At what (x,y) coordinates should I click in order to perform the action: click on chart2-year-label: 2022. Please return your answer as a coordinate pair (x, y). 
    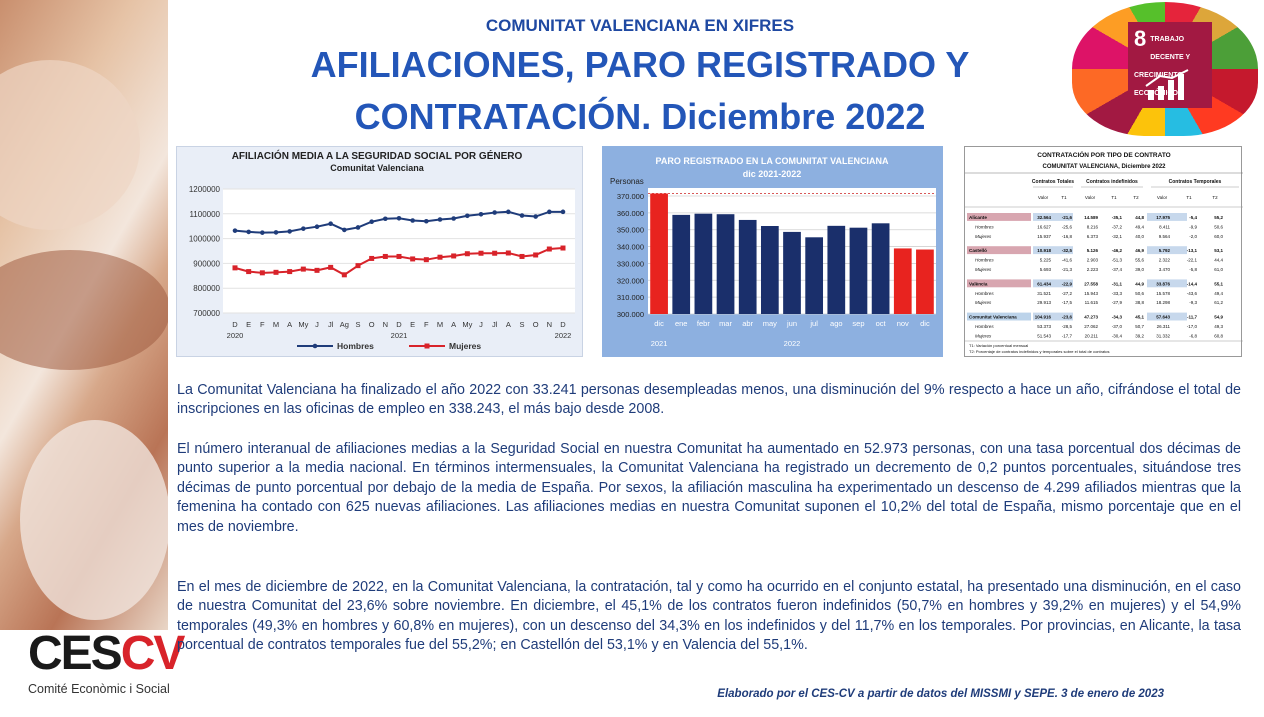
    Looking at the image, I should click on (792, 343).